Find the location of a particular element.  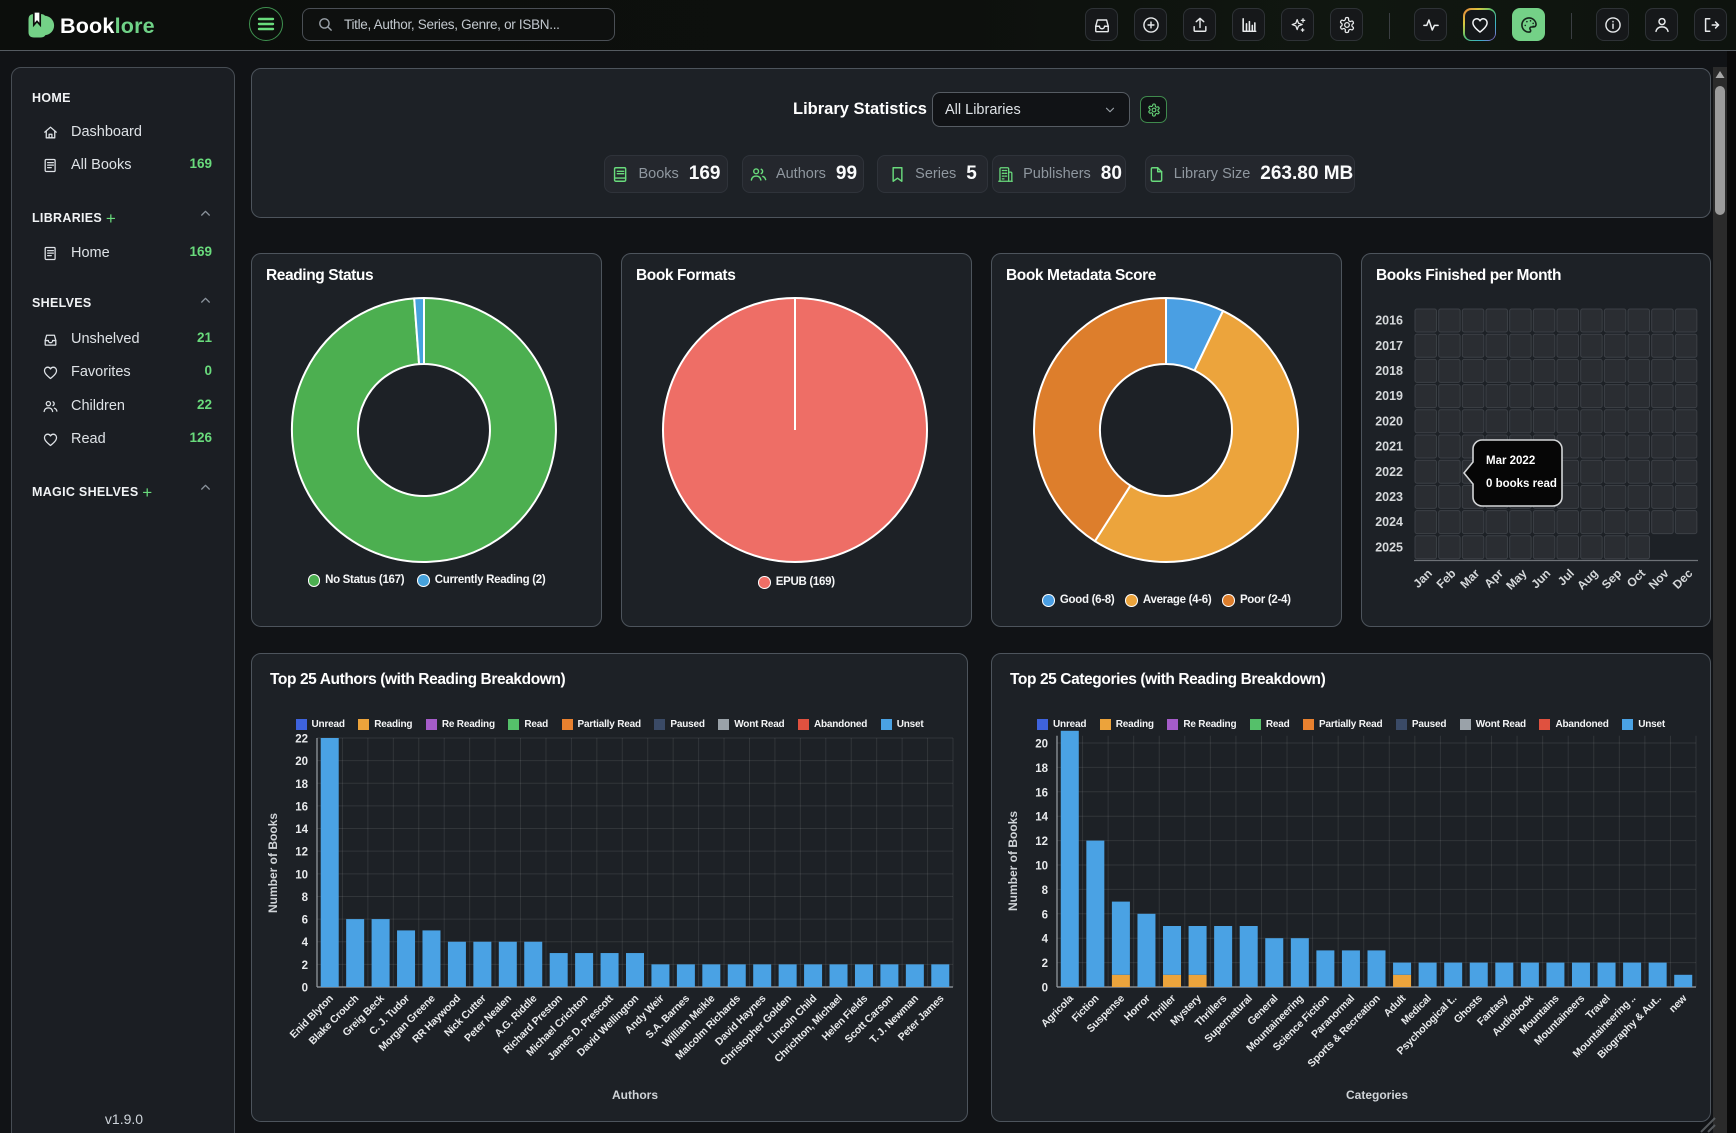

svg-text: new is located at coordinates (1678, 1003).